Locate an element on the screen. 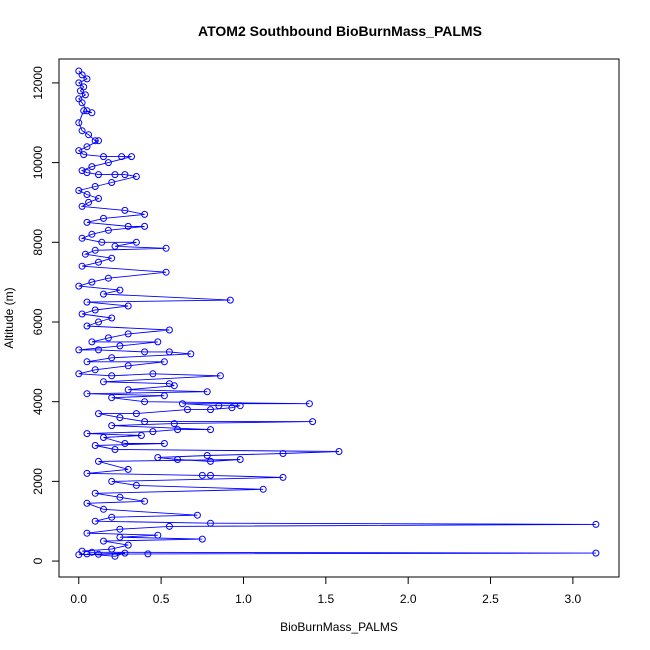 This screenshot has height=650, width=650. x-tick-label: 1.0 is located at coordinates (243, 599).